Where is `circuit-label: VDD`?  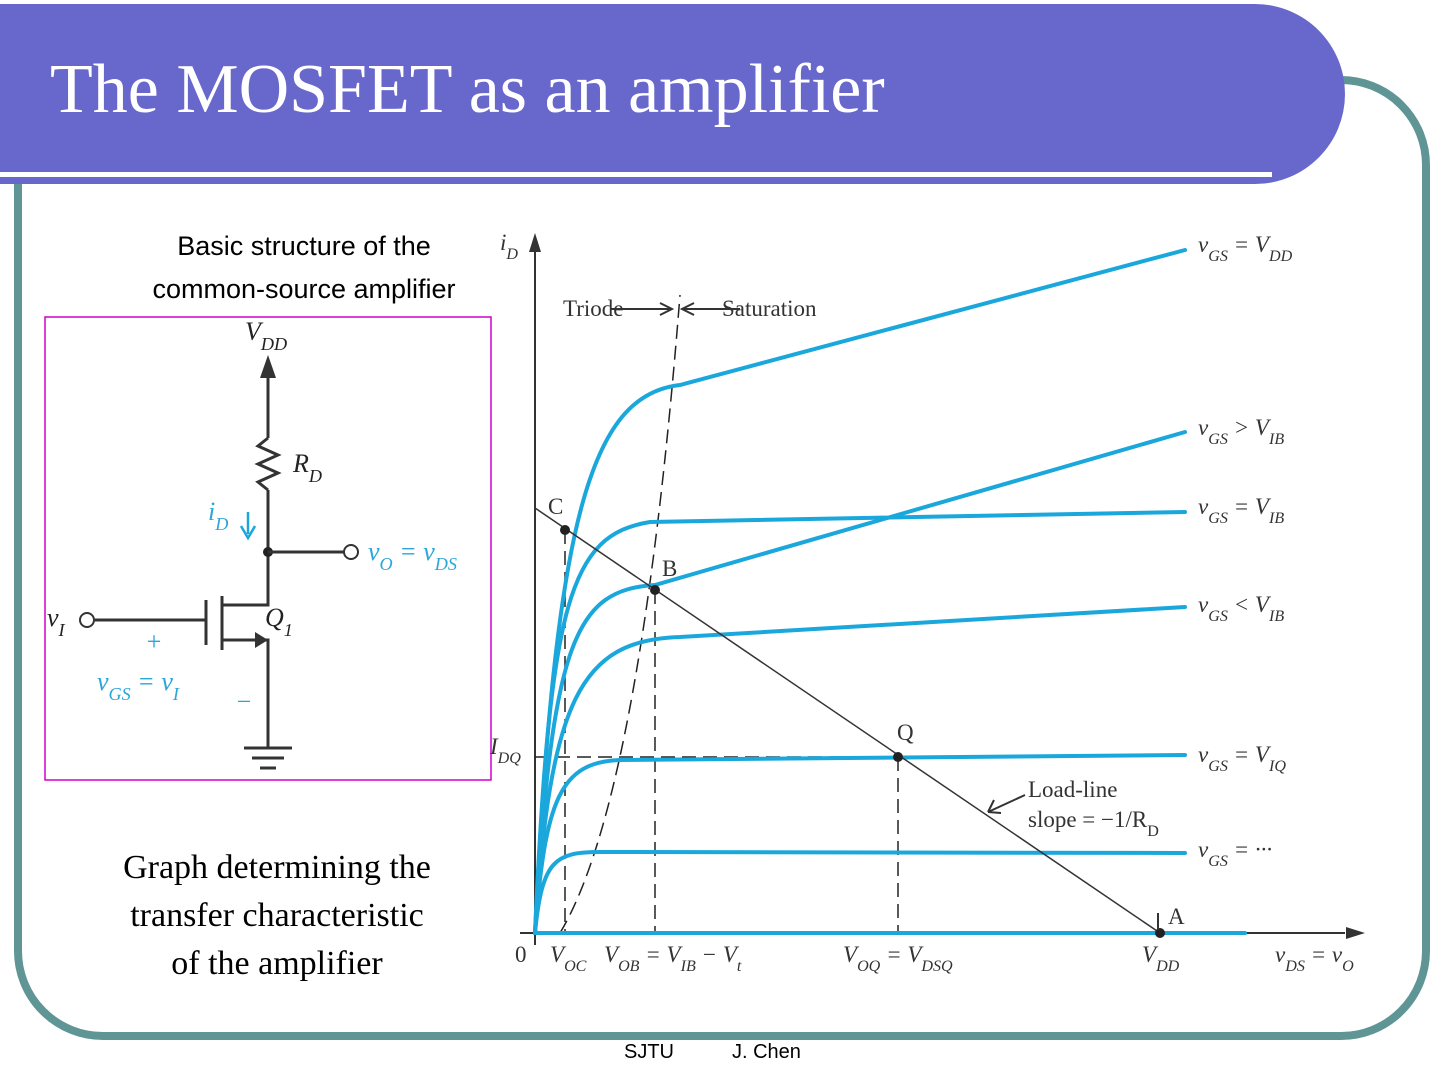
circuit-label: VDD is located at coordinates (266, 335).